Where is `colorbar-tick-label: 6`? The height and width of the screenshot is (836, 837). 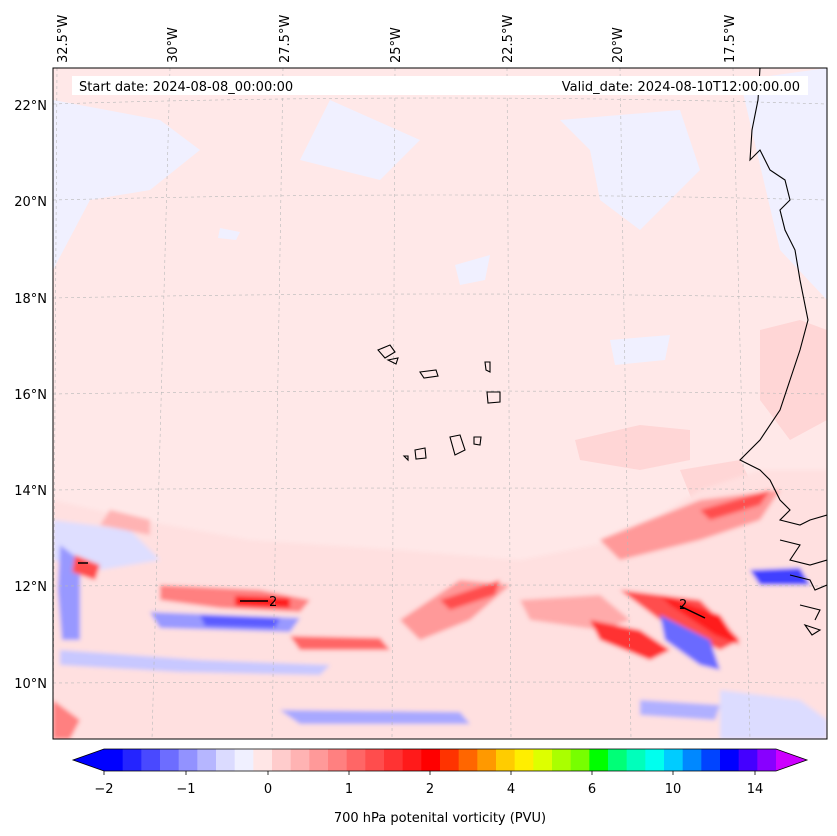 colorbar-tick-label: 6 is located at coordinates (592, 789).